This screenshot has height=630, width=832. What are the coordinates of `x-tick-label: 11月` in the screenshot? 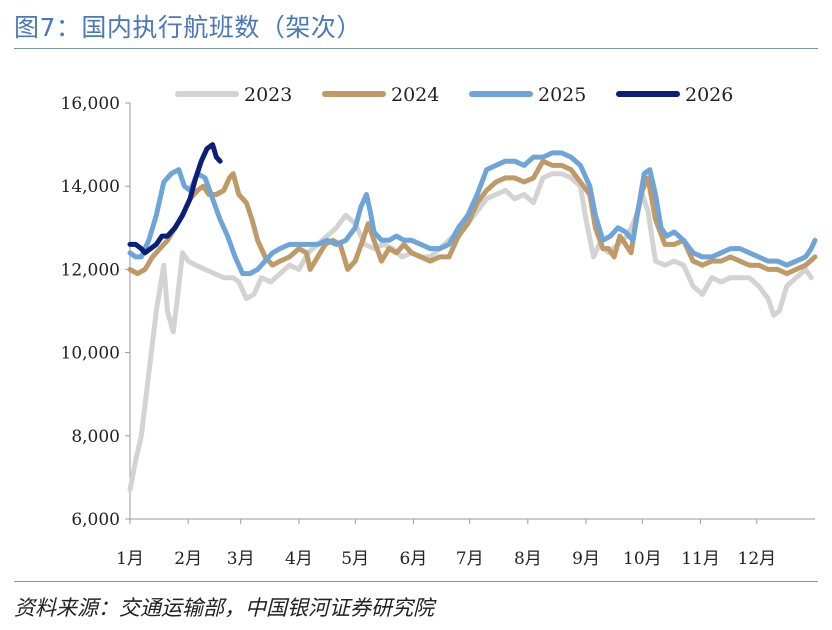 It's located at (700, 559).